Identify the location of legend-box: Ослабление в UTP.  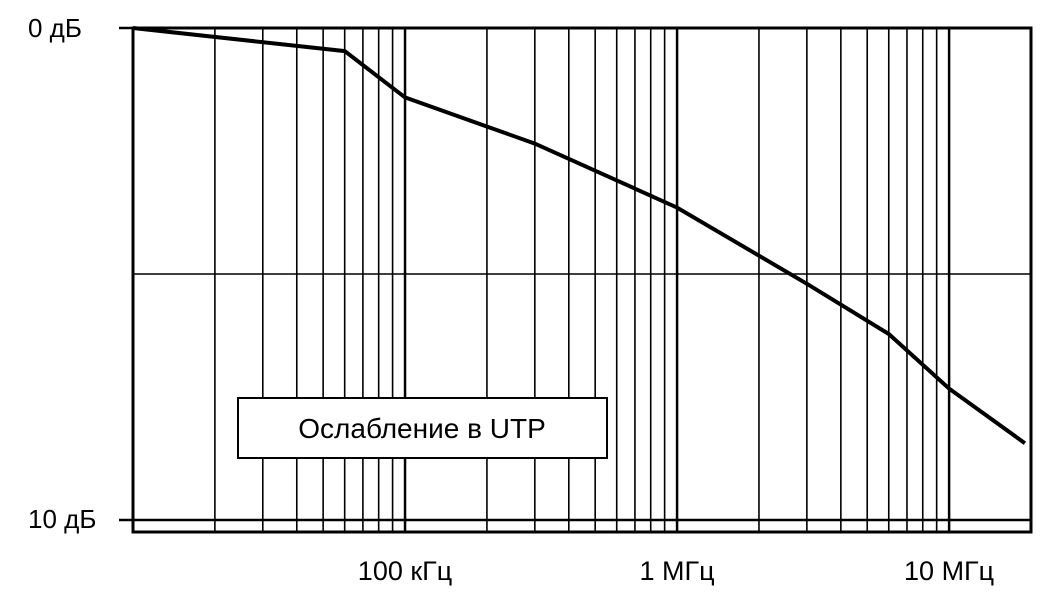
(422, 428).